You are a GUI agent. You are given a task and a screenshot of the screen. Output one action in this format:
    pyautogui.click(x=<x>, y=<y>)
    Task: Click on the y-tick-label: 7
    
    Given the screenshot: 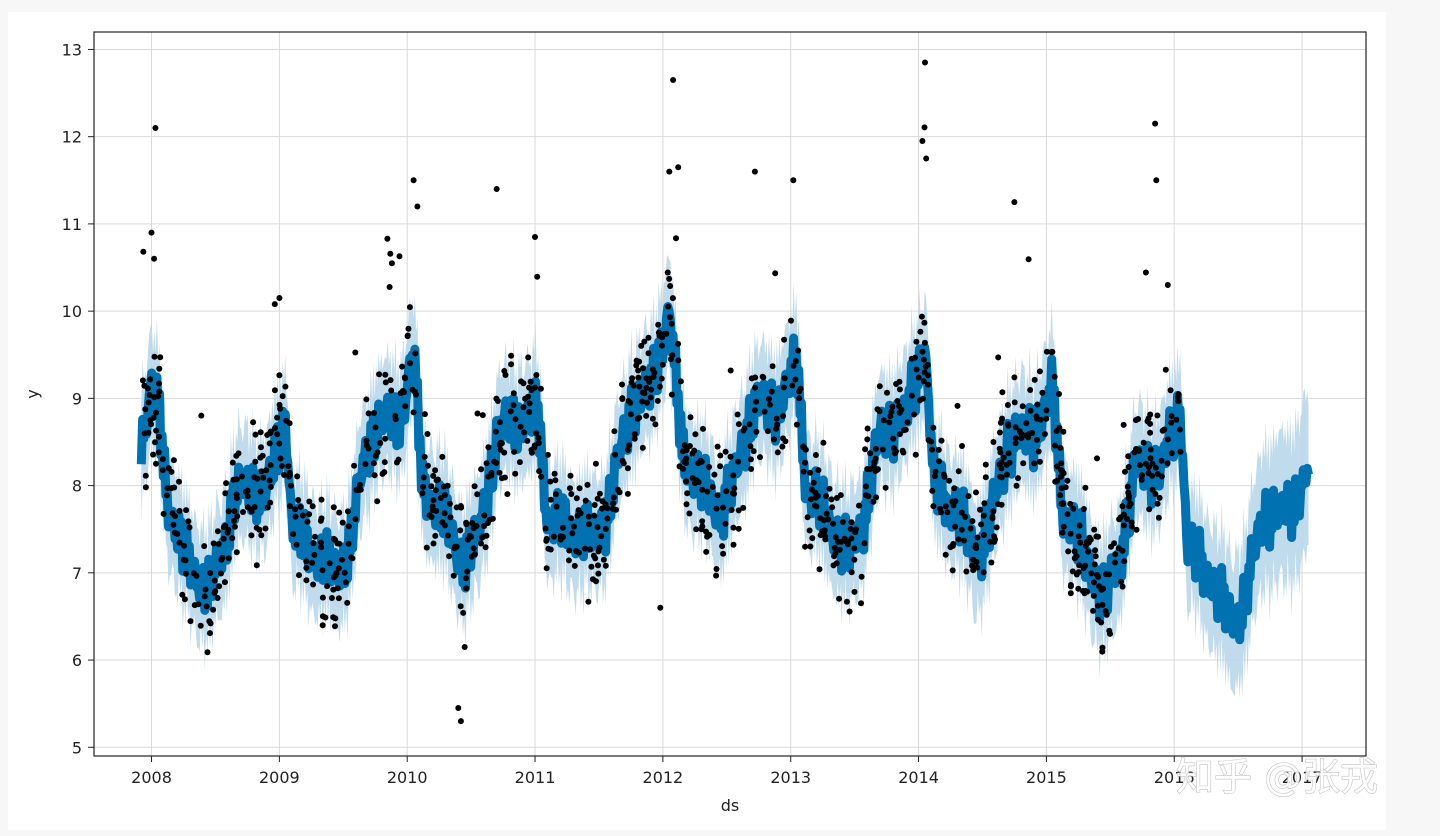 What is the action you would take?
    pyautogui.click(x=77, y=573)
    